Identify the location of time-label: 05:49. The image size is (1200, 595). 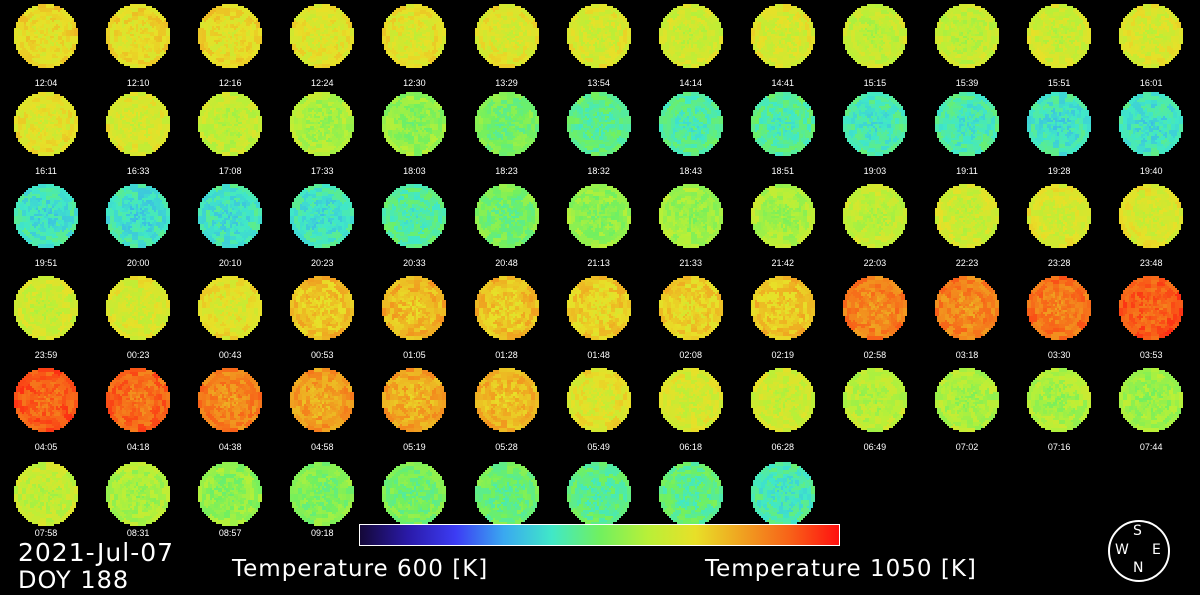
(598, 447).